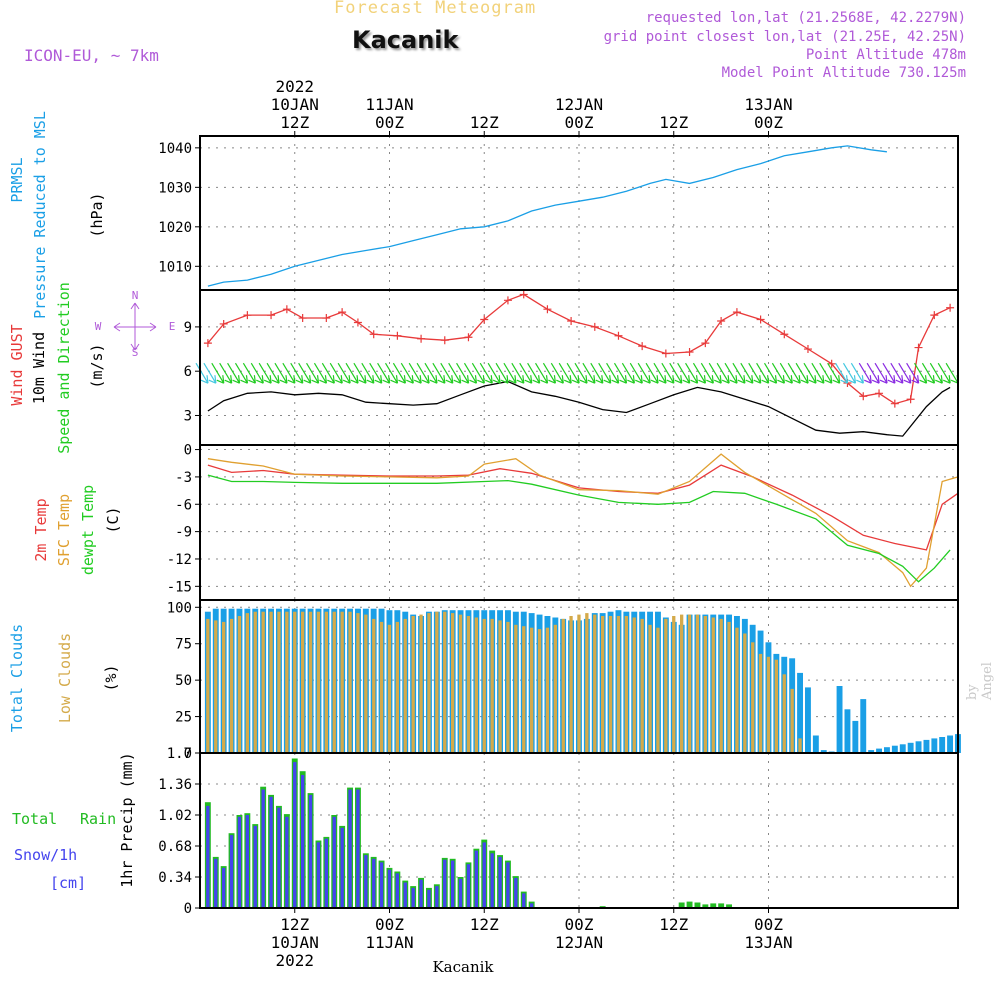  I want to click on panel-wind: 3 6 9, so click(571, 367).